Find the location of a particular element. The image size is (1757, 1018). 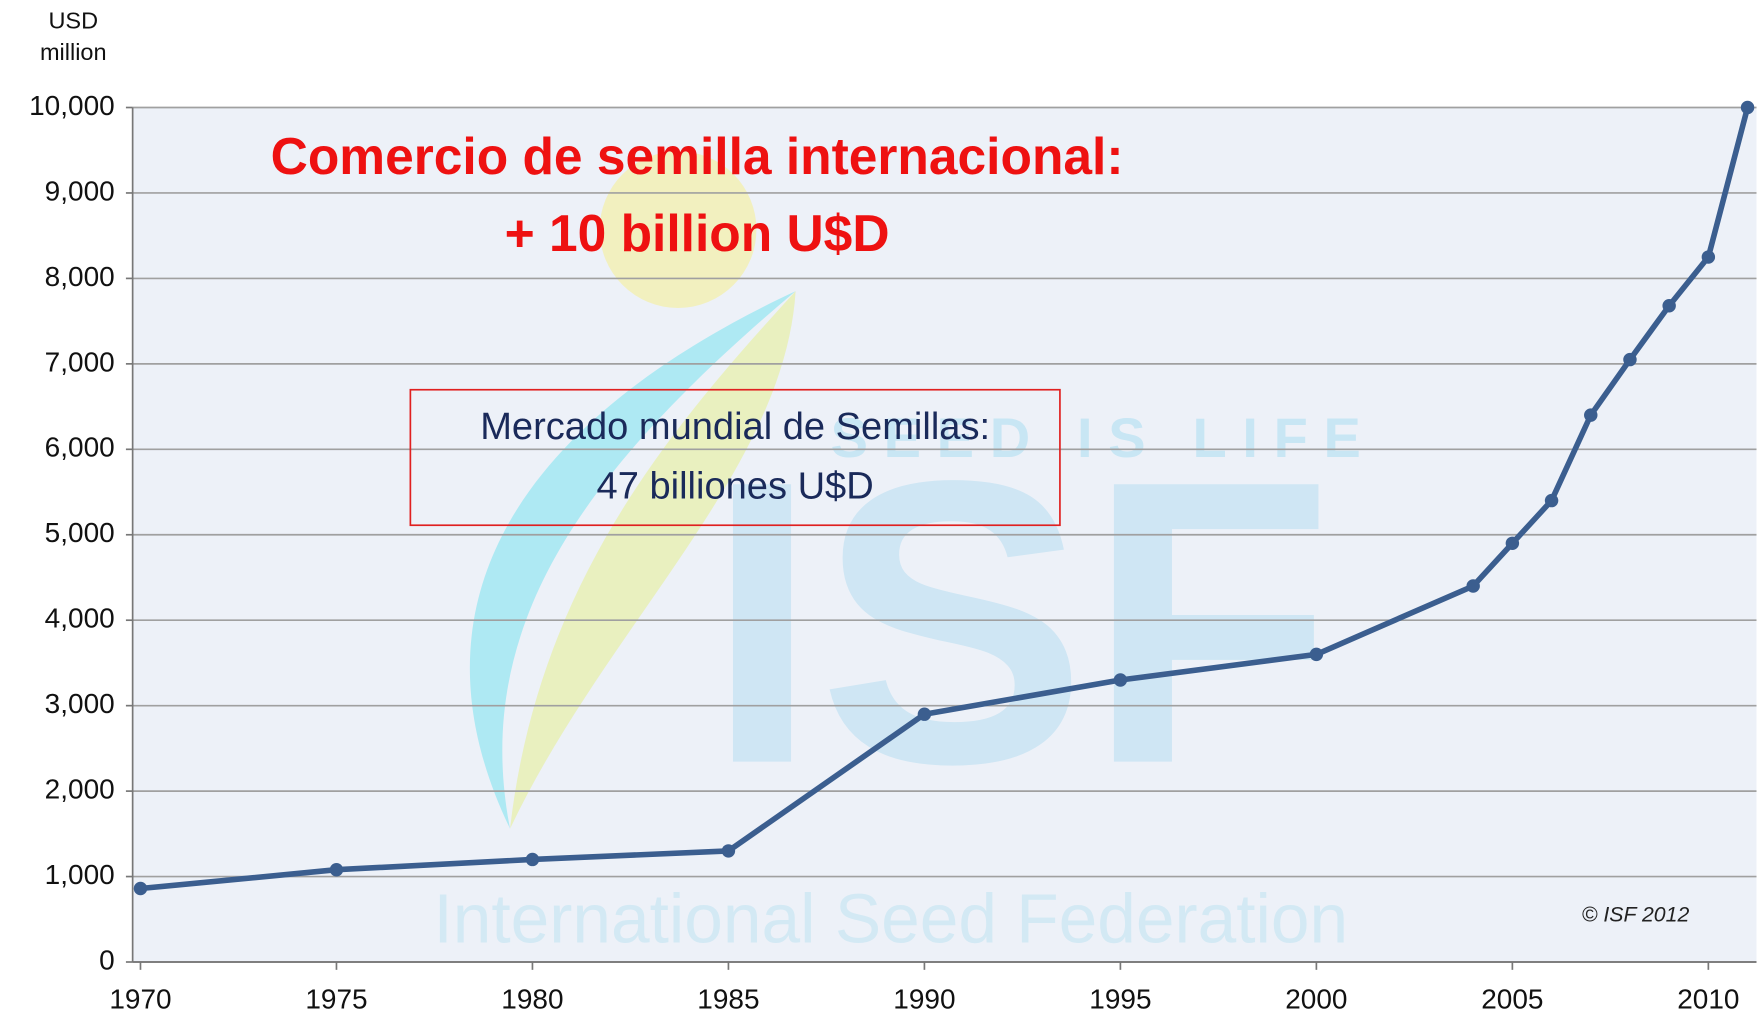

y-tick-label: 5,000 is located at coordinates (80, 532).